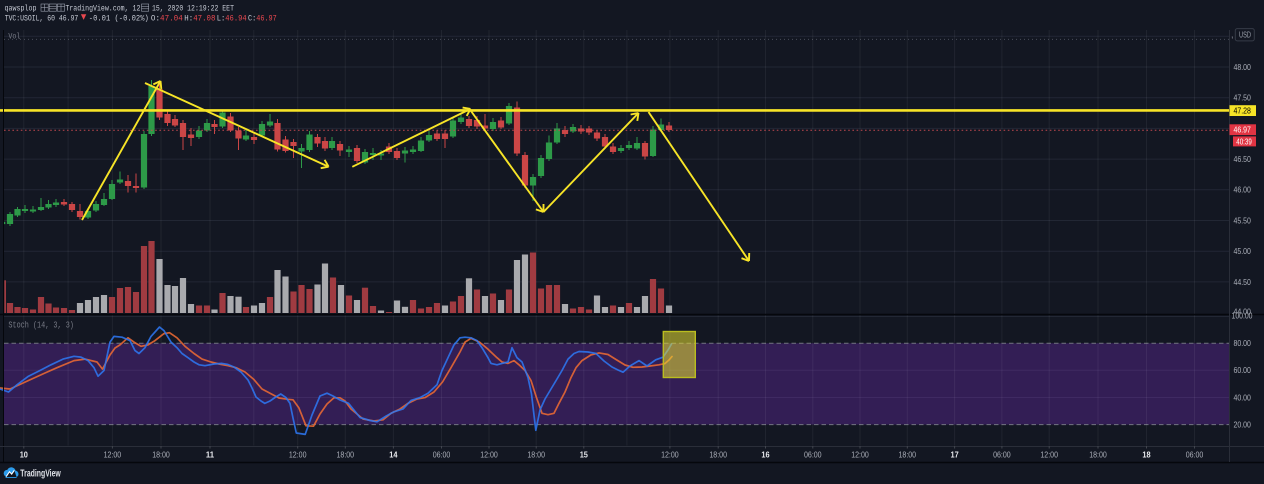  I want to click on svg-text: 44.00, so click(1243, 312).